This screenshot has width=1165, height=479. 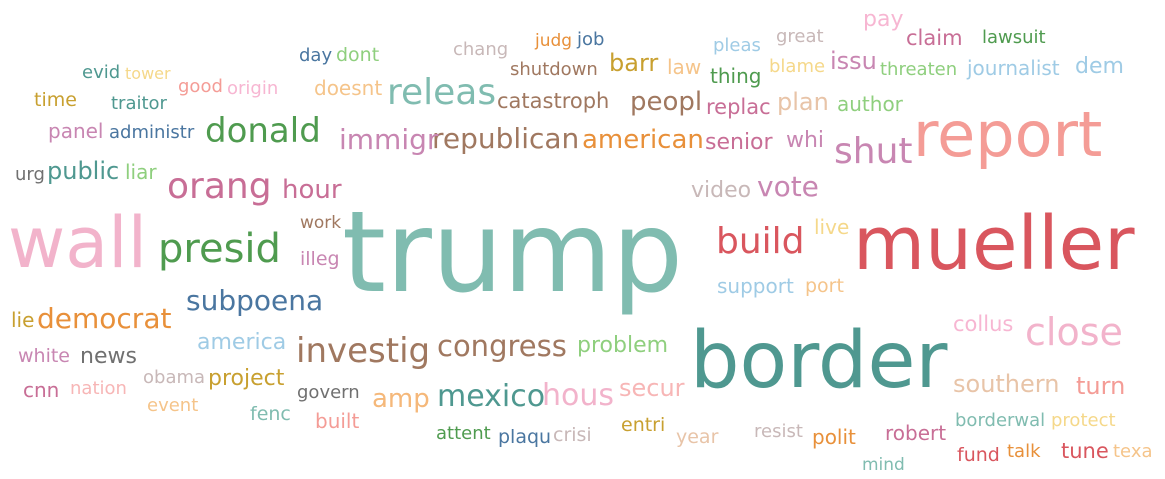 What do you see at coordinates (697, 437) in the screenshot?
I see `word-year: year` at bounding box center [697, 437].